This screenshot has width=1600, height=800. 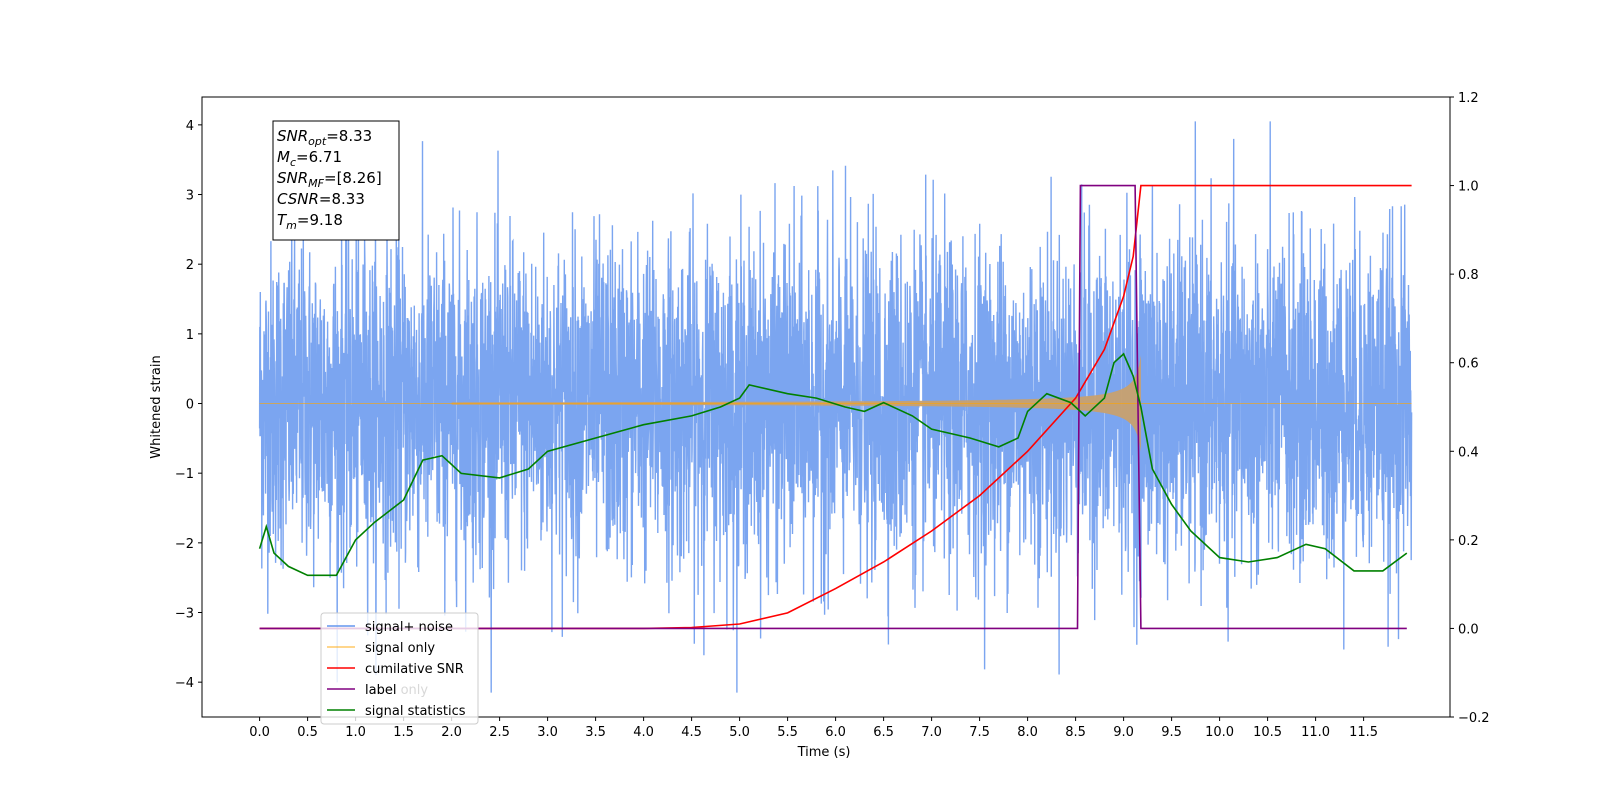 I want to click on x-tick-label: 8.5, so click(x=1075, y=732).